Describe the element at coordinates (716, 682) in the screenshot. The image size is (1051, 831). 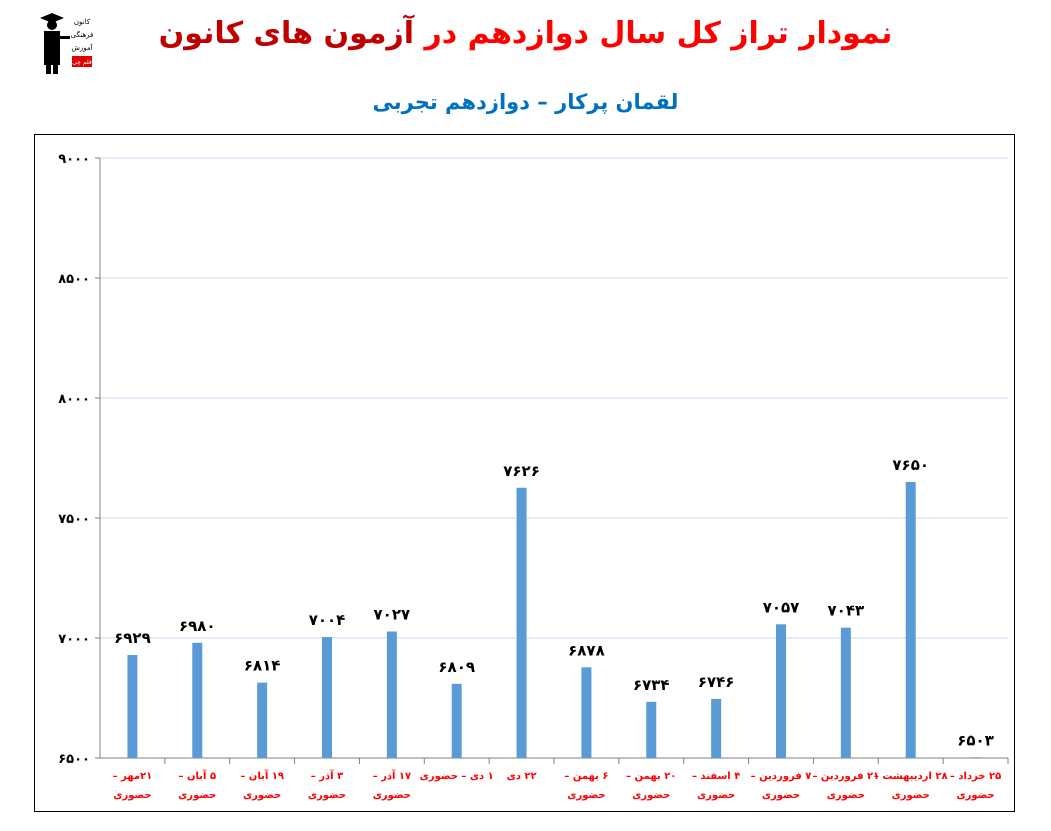
I see `bar-value-label: ۶۷۴۶` at that location.